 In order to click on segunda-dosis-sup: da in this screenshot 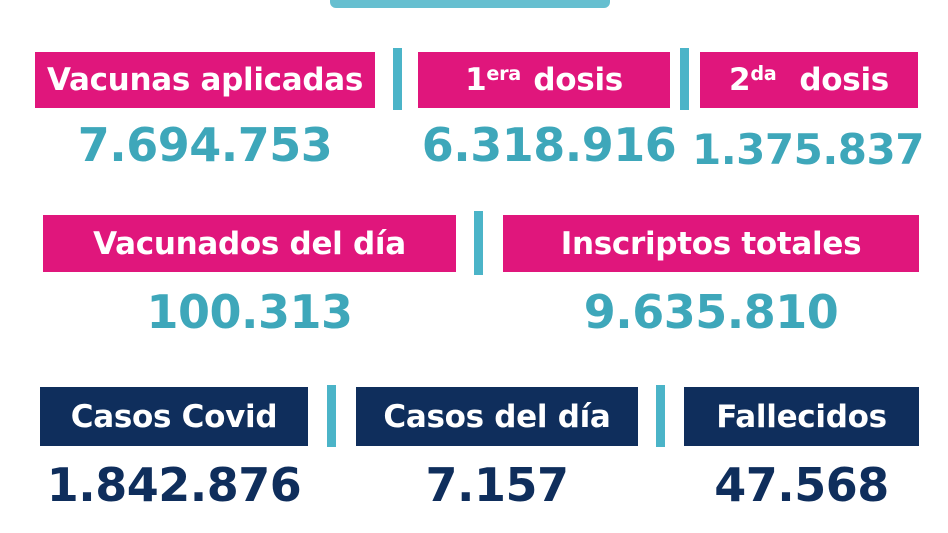, I will do `click(763, 73)`.